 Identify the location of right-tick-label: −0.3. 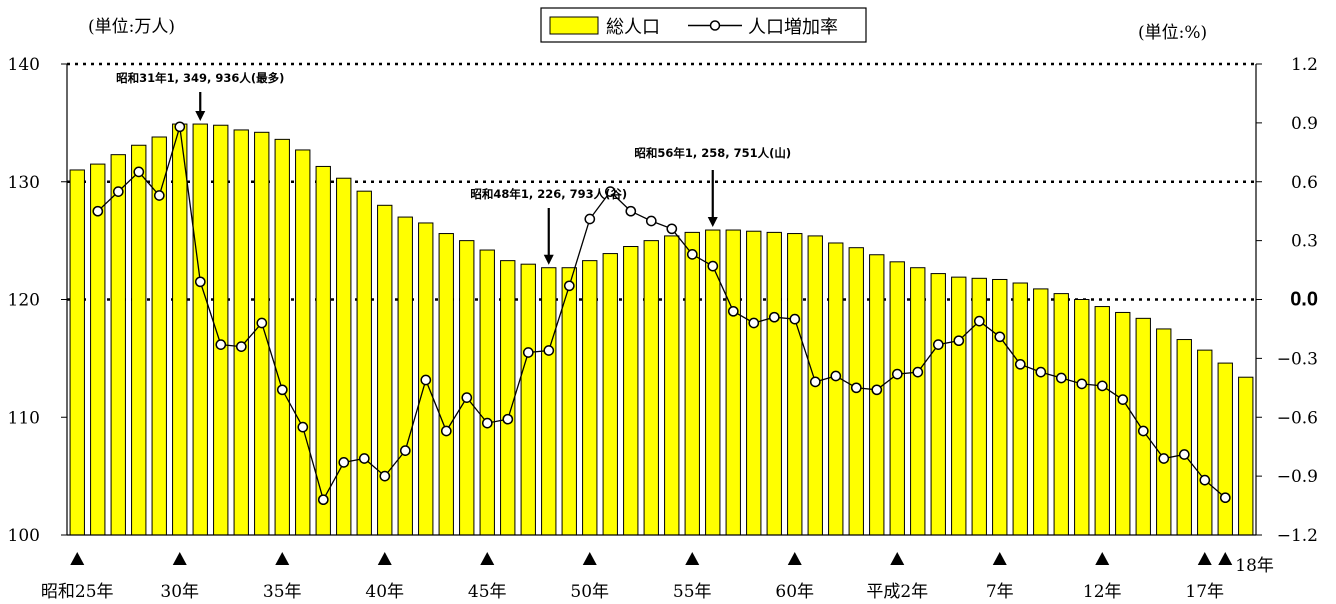
(1297, 359).